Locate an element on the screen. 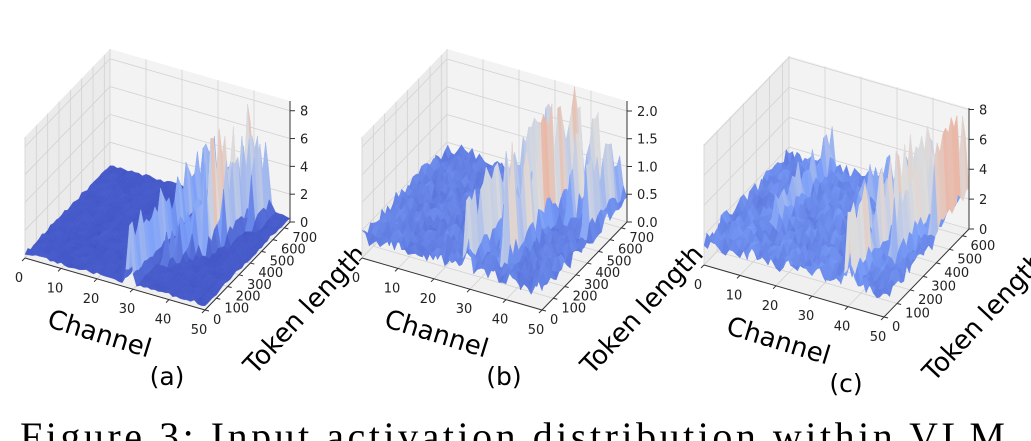 This screenshot has height=441, width=1031. z-tick-label: 2.0 is located at coordinates (647, 112).